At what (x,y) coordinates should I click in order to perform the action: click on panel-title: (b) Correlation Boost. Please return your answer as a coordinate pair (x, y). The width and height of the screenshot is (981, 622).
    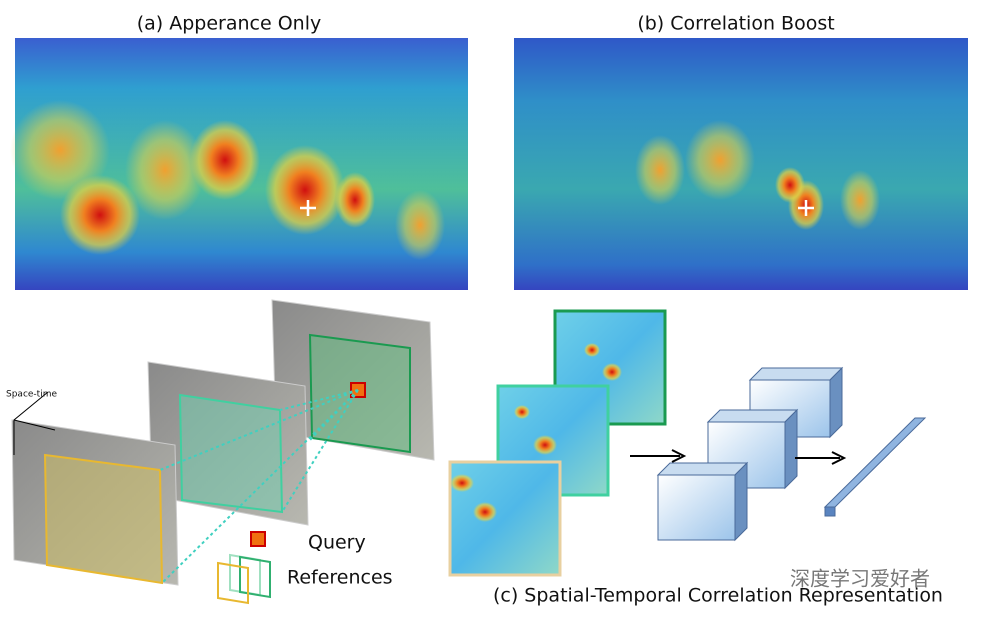
    Looking at the image, I should click on (735, 24).